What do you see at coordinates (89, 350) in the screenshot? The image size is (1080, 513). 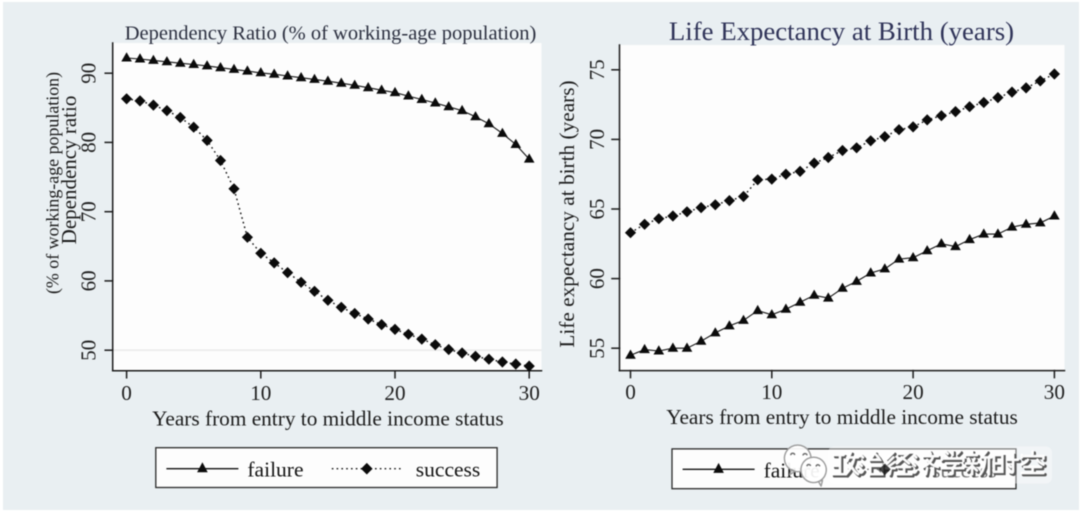 I see `svg-text: 50` at bounding box center [89, 350].